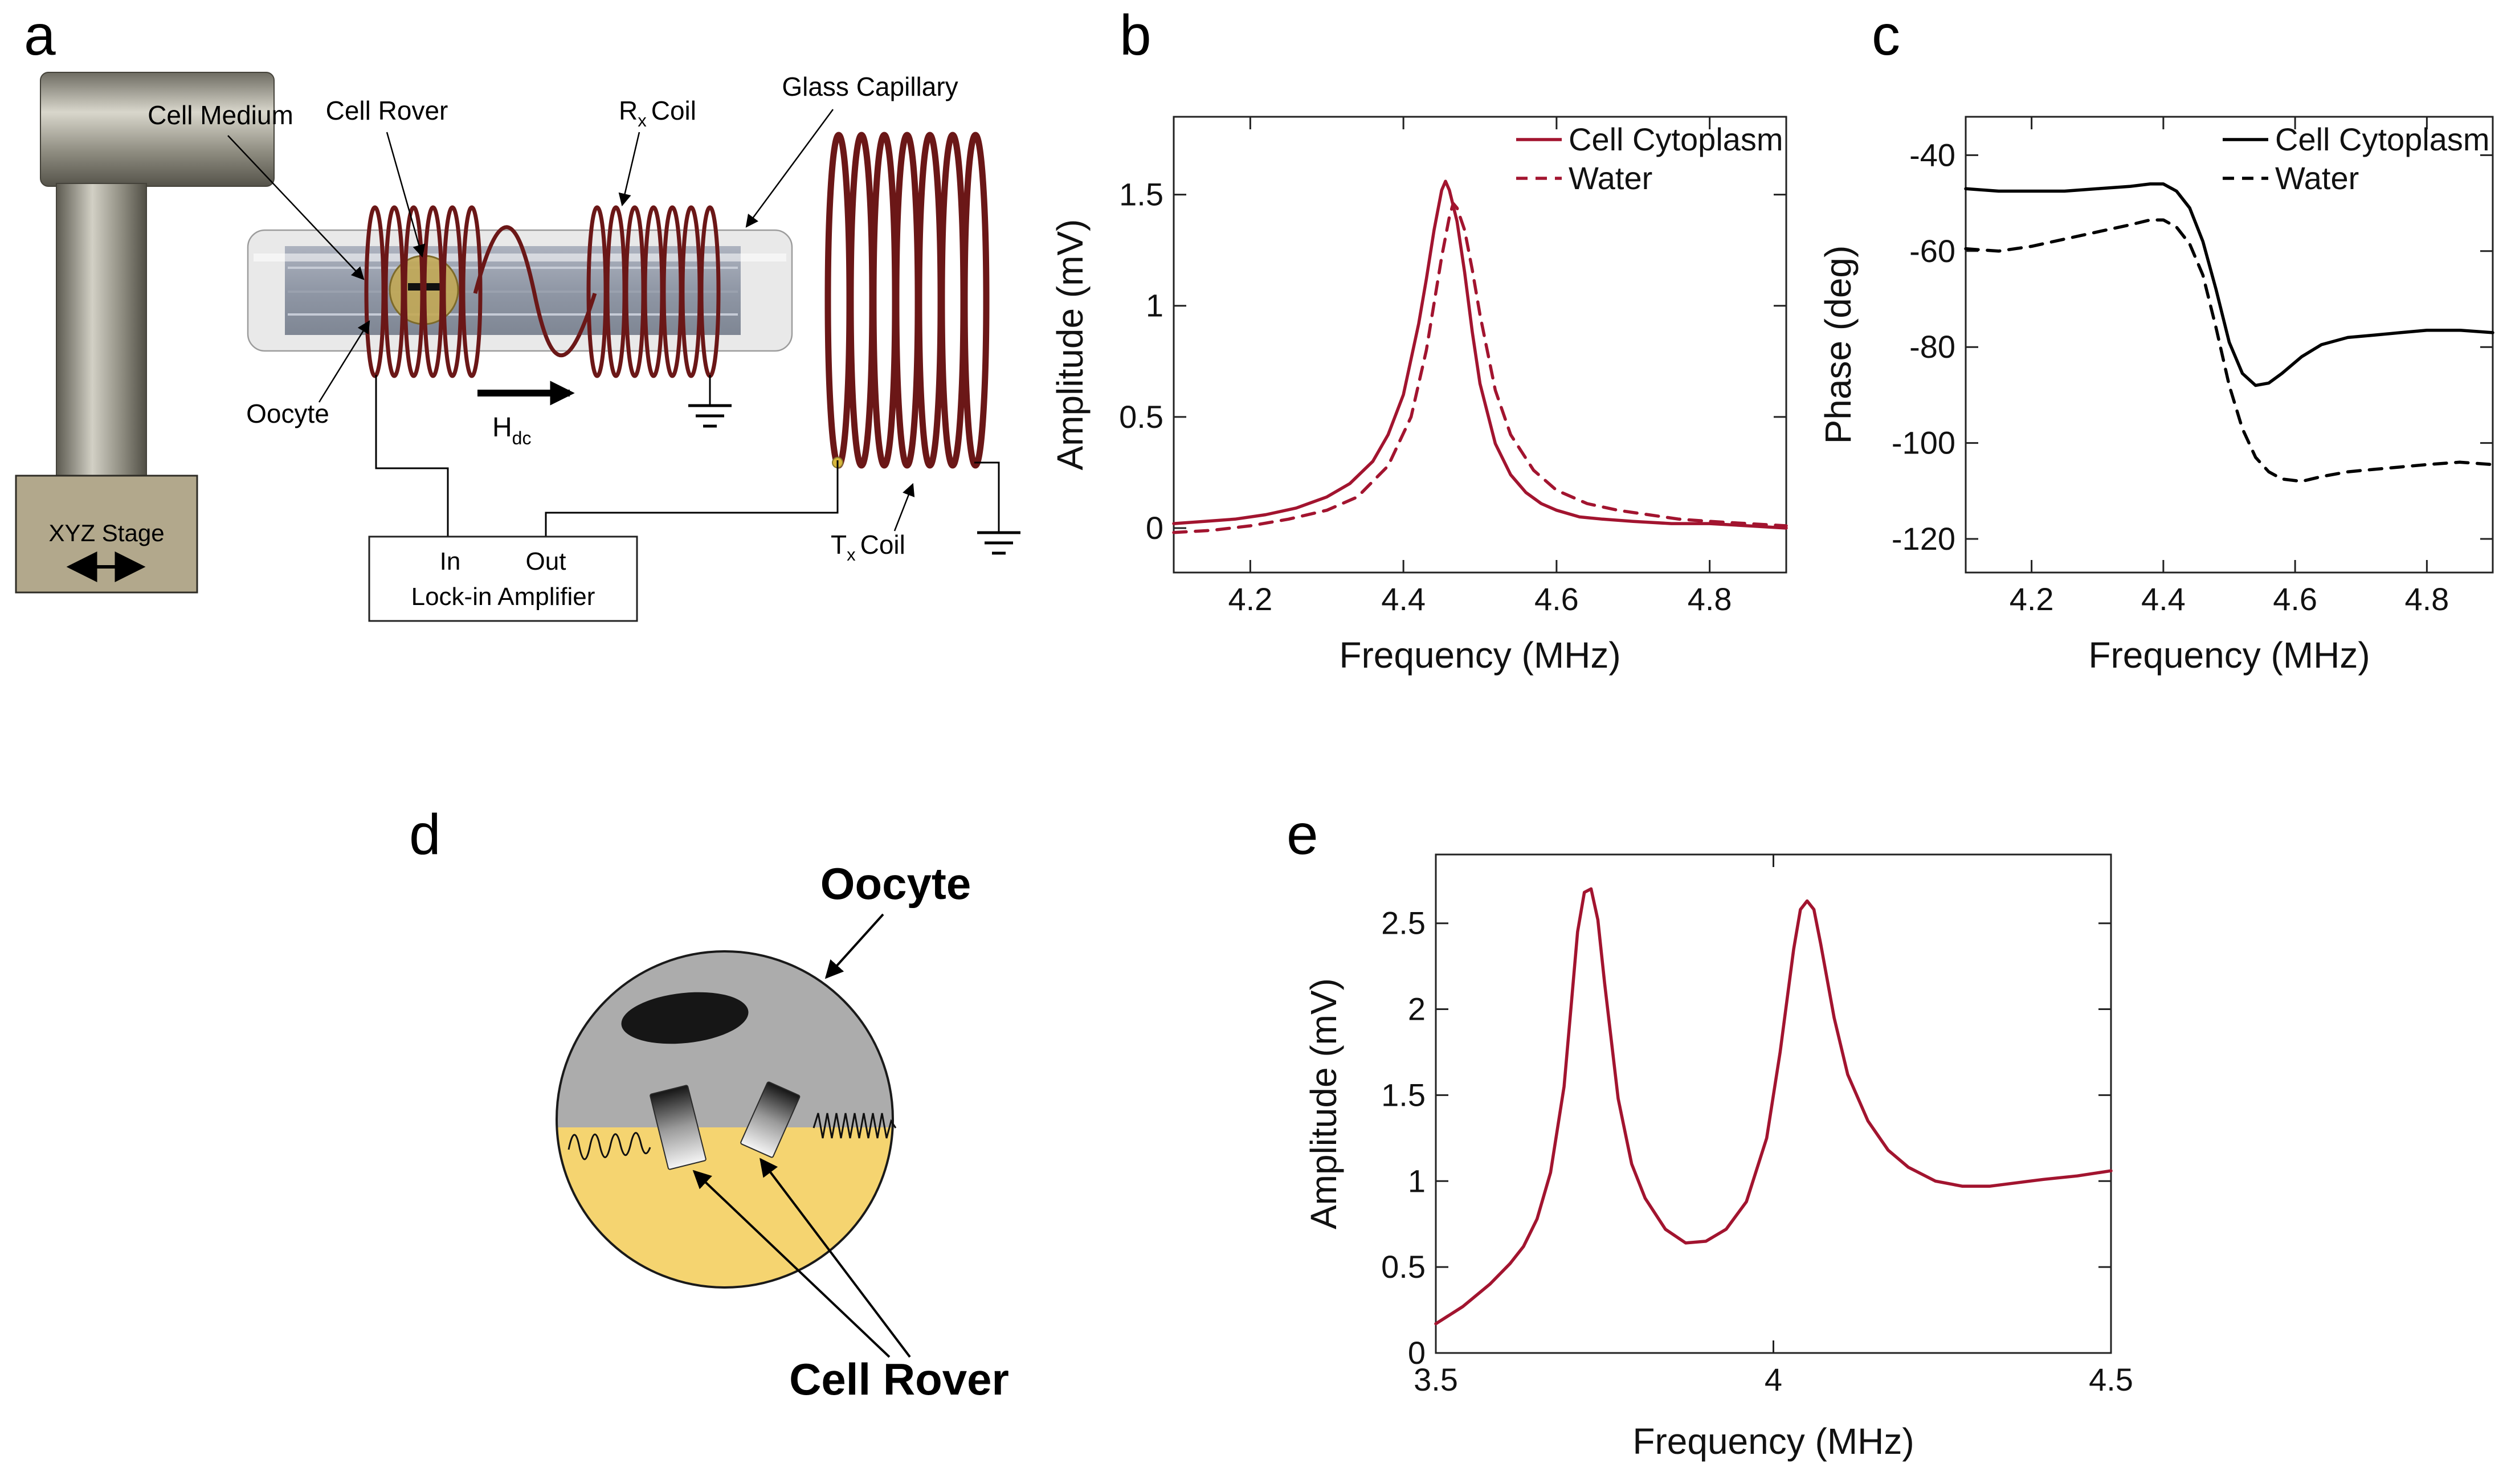  What do you see at coordinates (546, 561) in the screenshot?
I see `lockin-out-label: Out` at bounding box center [546, 561].